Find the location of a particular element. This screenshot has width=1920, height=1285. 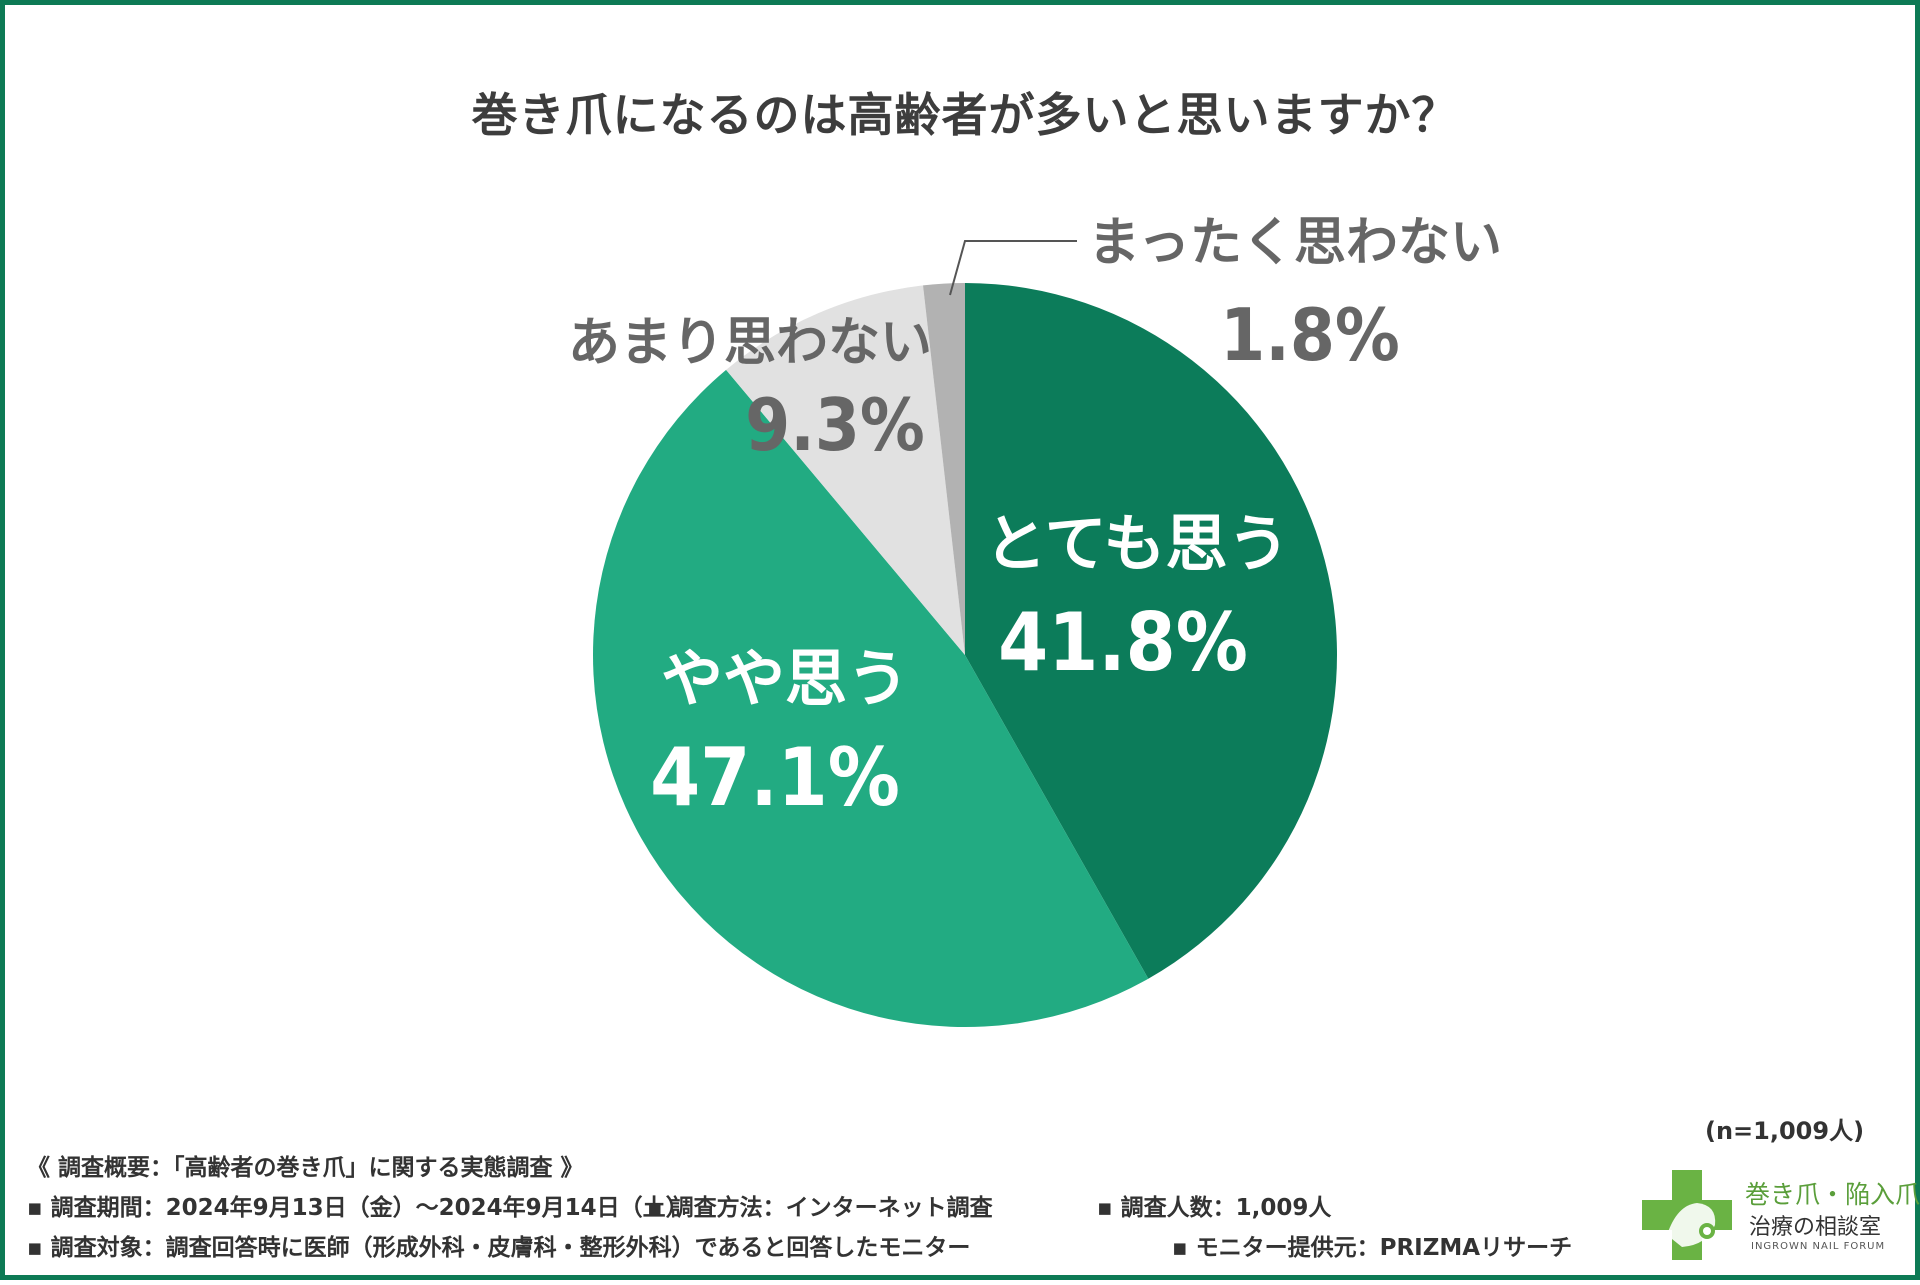

pie-slice-mattaku is located at coordinates (944, 469).